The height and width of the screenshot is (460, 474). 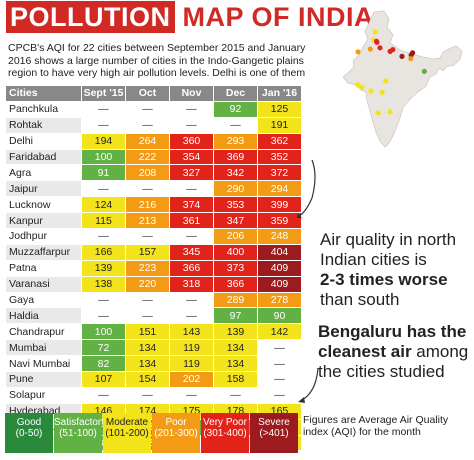 I want to click on legend-label: Poor, so click(x=176, y=422).